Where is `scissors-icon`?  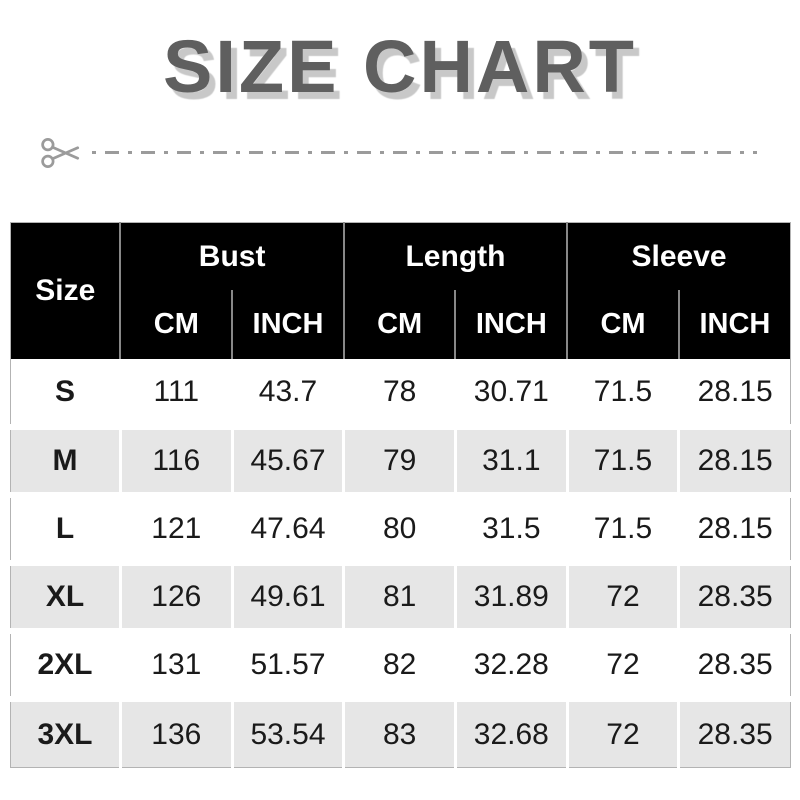
scissors-icon is located at coordinates (60, 152).